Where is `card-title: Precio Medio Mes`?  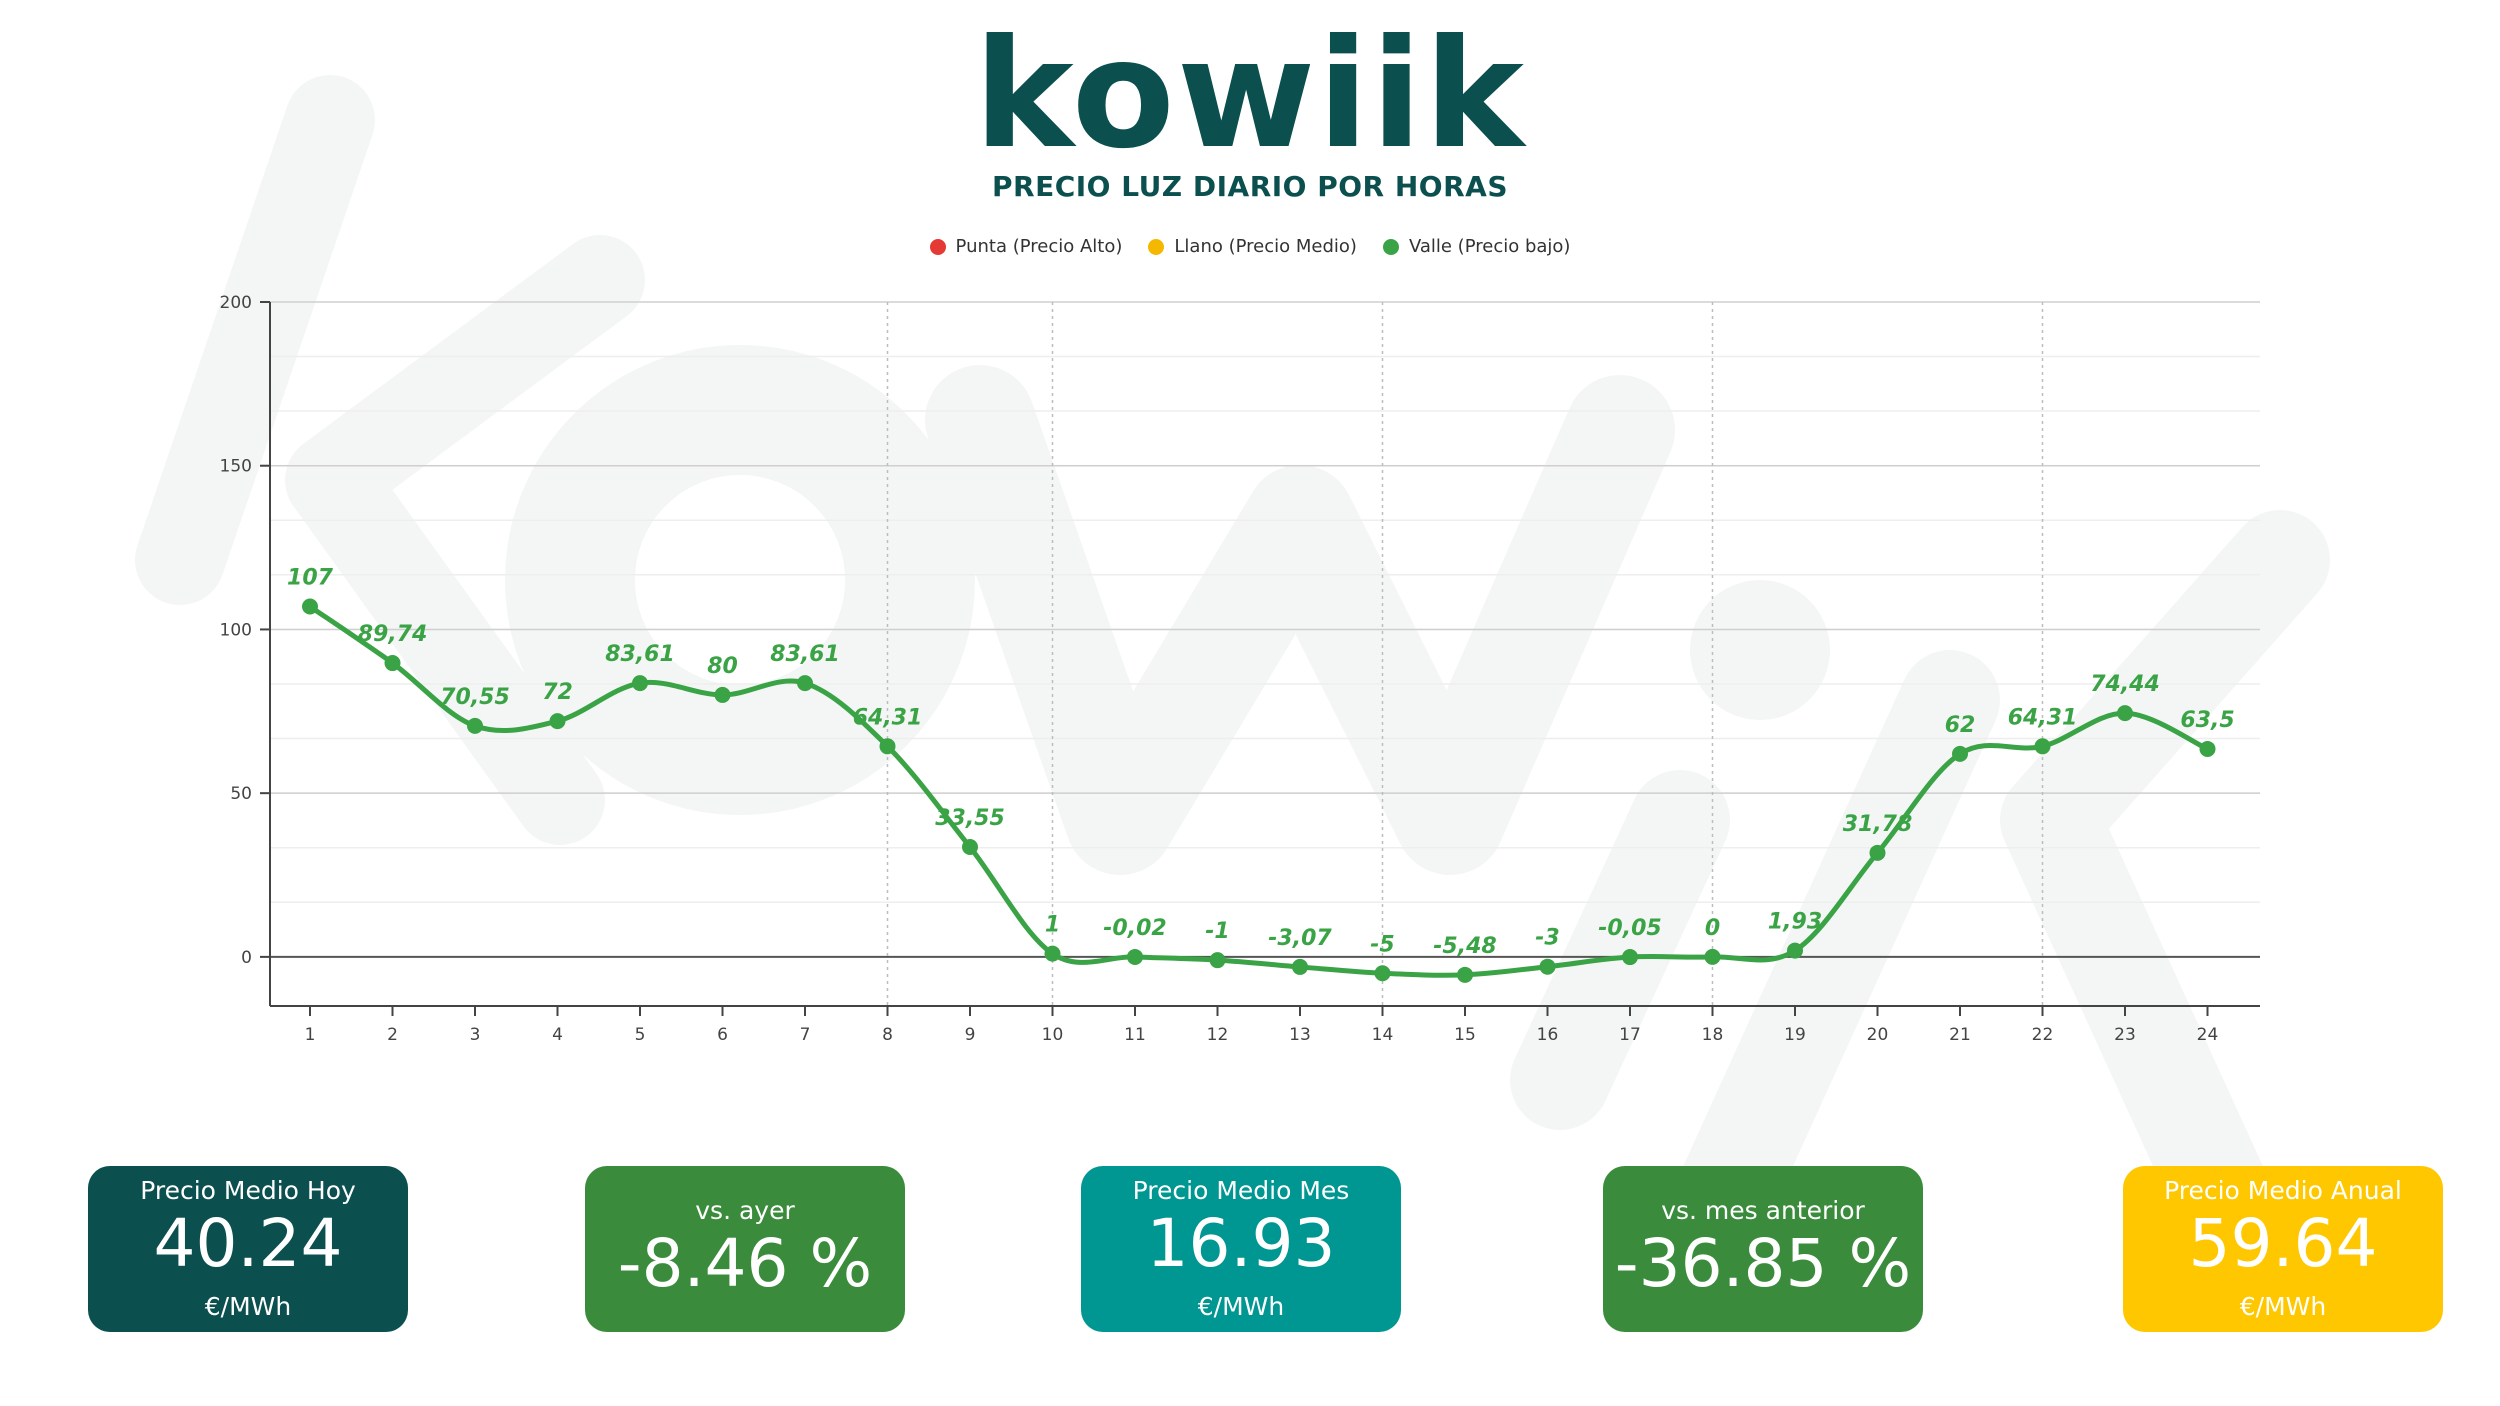
card-title: Precio Medio Mes is located at coordinates (1241, 1190).